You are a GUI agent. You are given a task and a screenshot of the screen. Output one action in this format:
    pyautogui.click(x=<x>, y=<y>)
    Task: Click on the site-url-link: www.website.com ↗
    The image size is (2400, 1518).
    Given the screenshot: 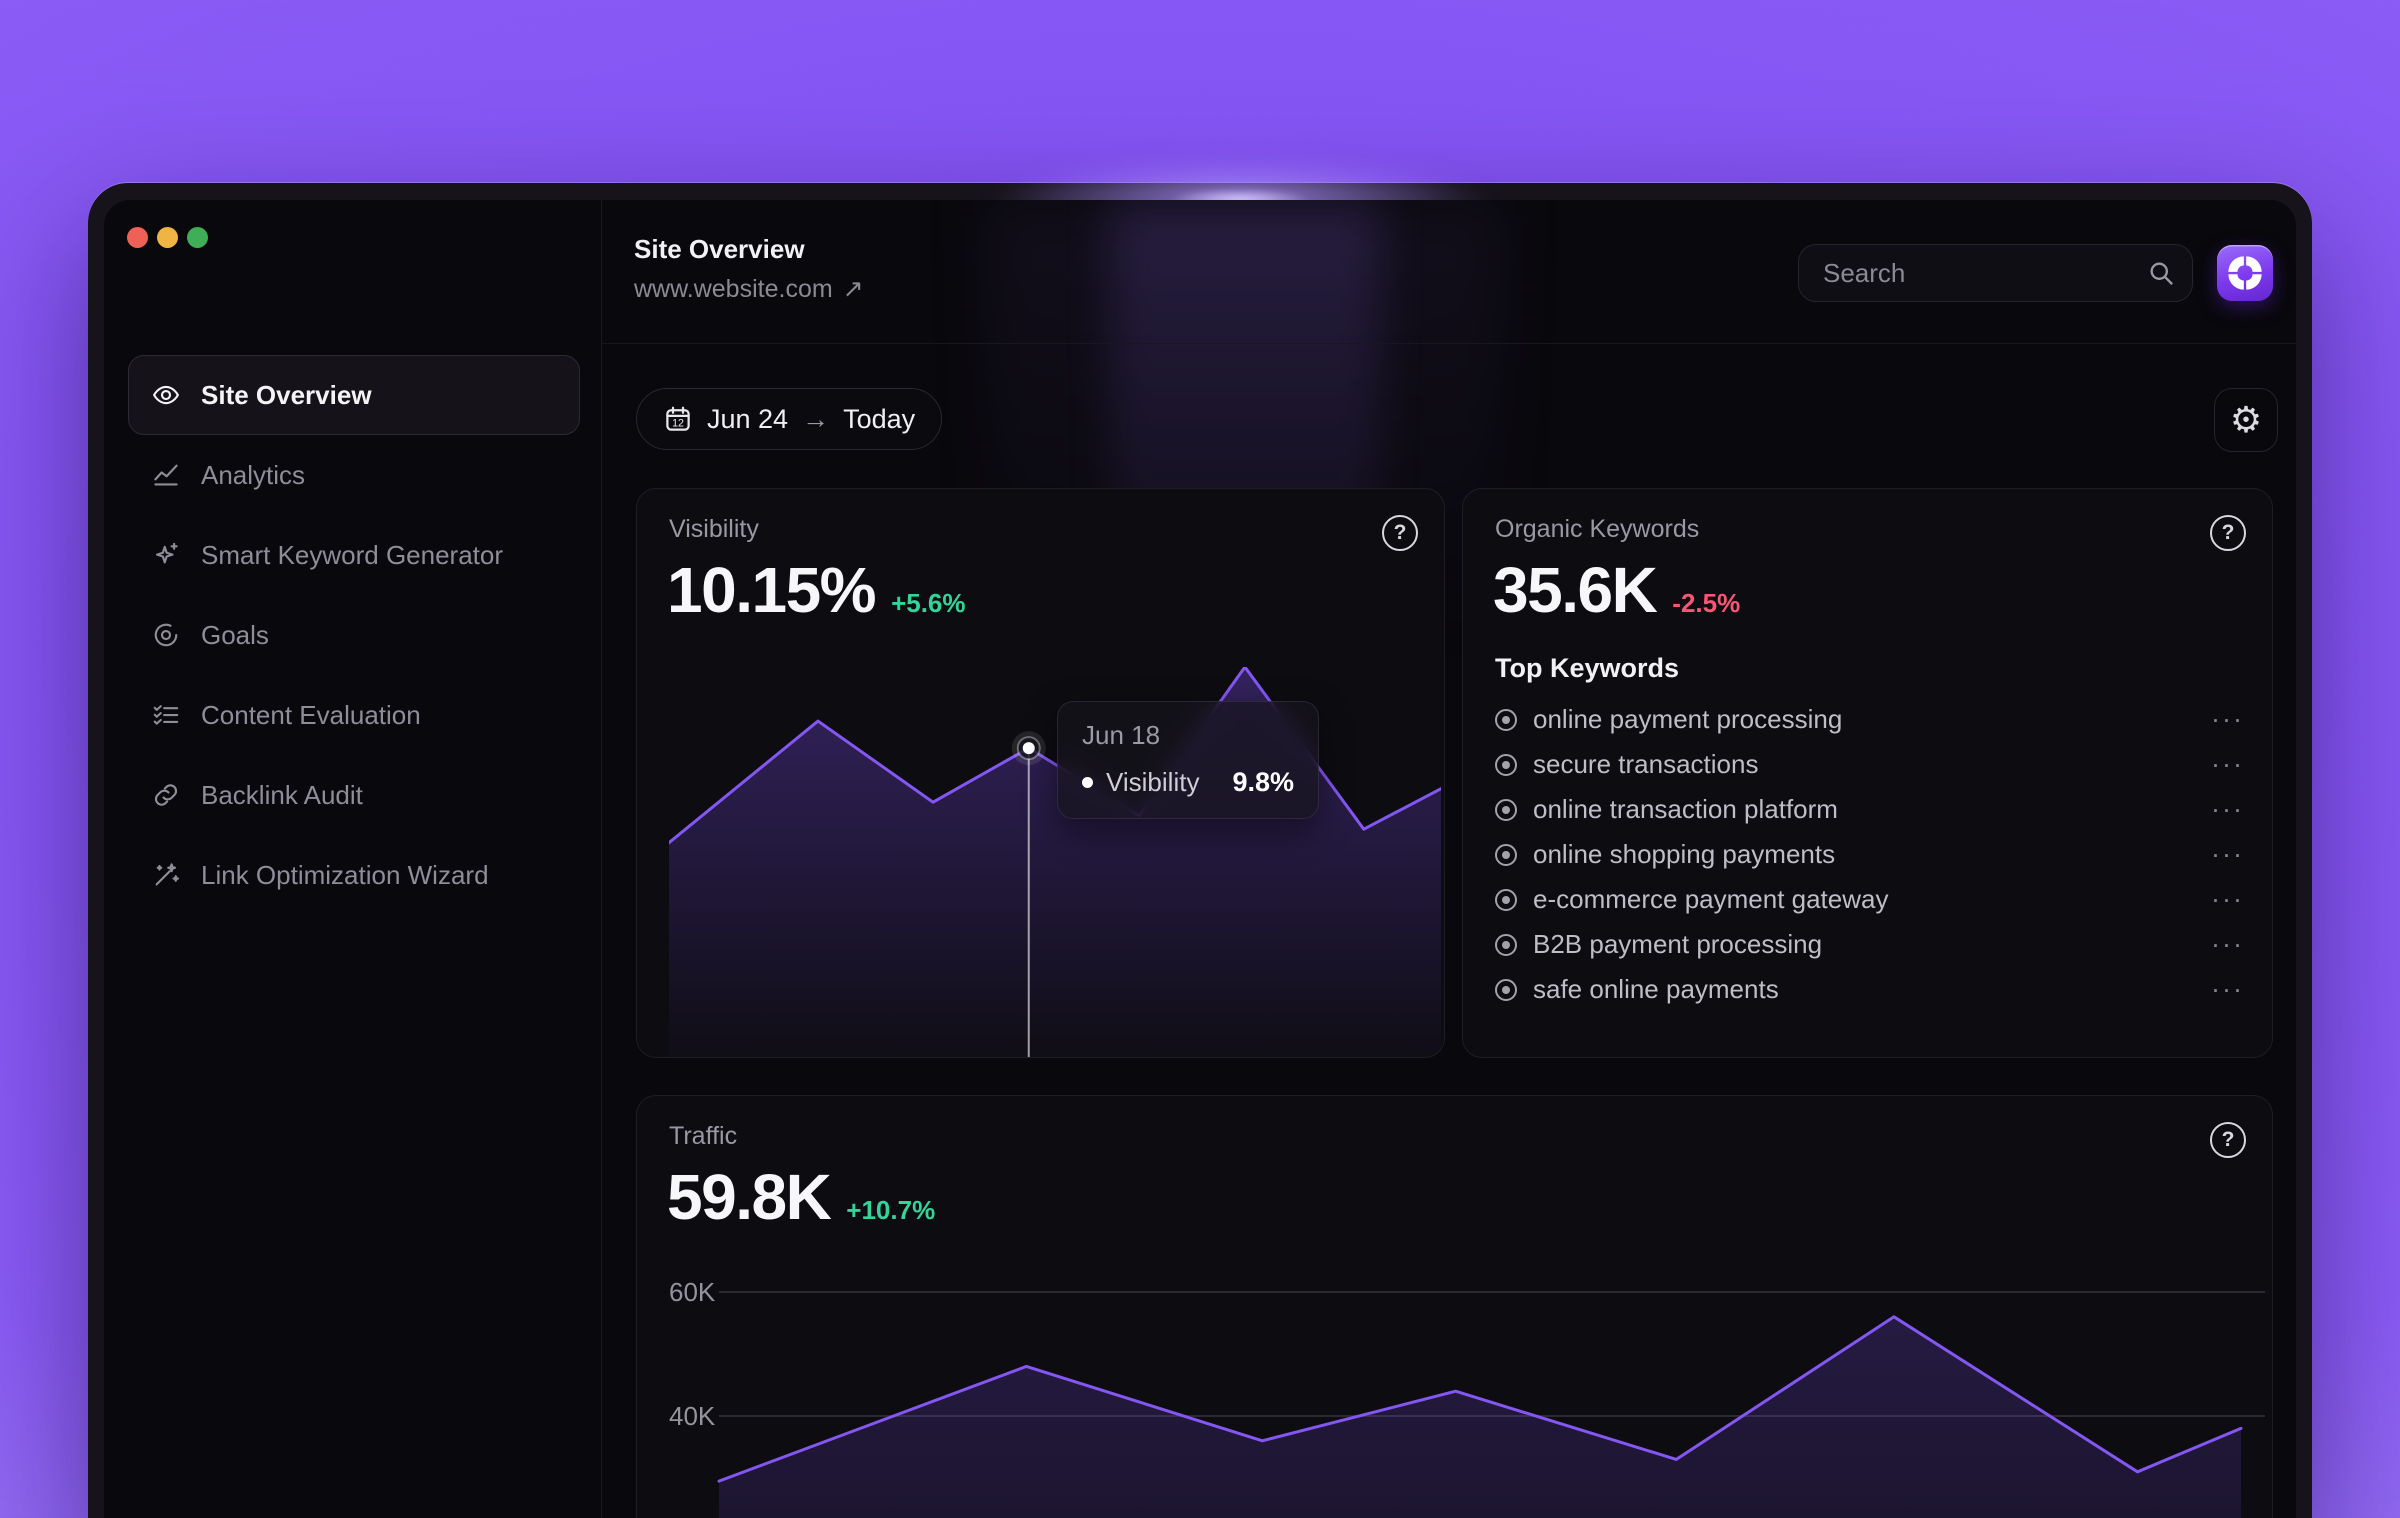 What is the action you would take?
    pyautogui.click(x=749, y=289)
    